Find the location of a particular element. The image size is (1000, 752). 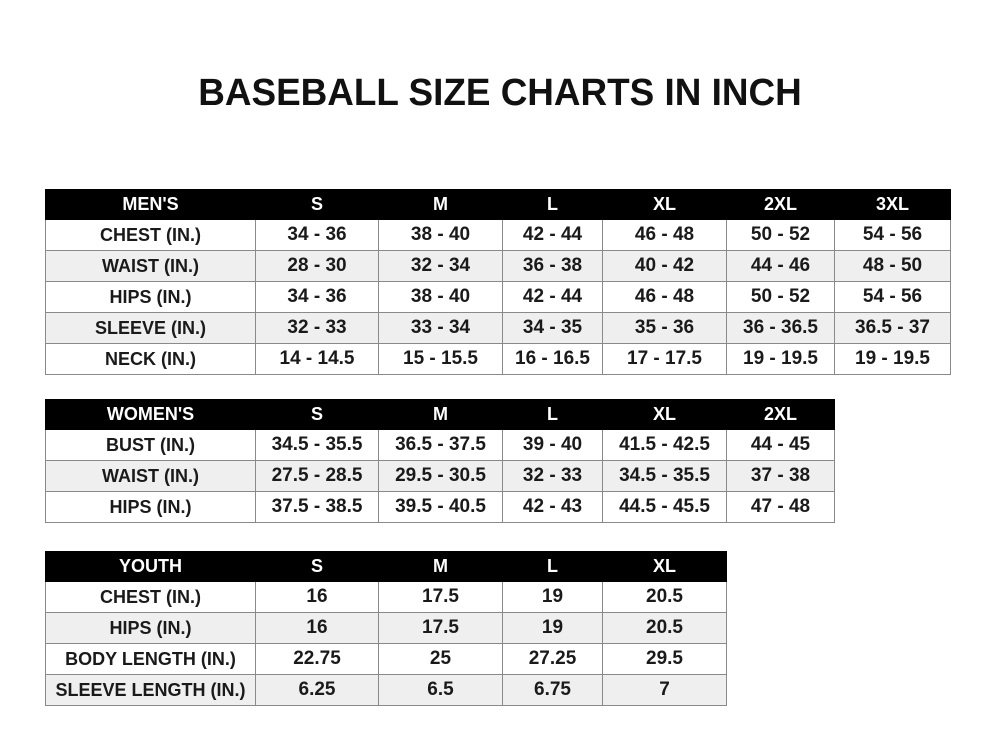

table-row: CHEST (IN.) 16 17.5 19 20.5 is located at coordinates (386, 597).